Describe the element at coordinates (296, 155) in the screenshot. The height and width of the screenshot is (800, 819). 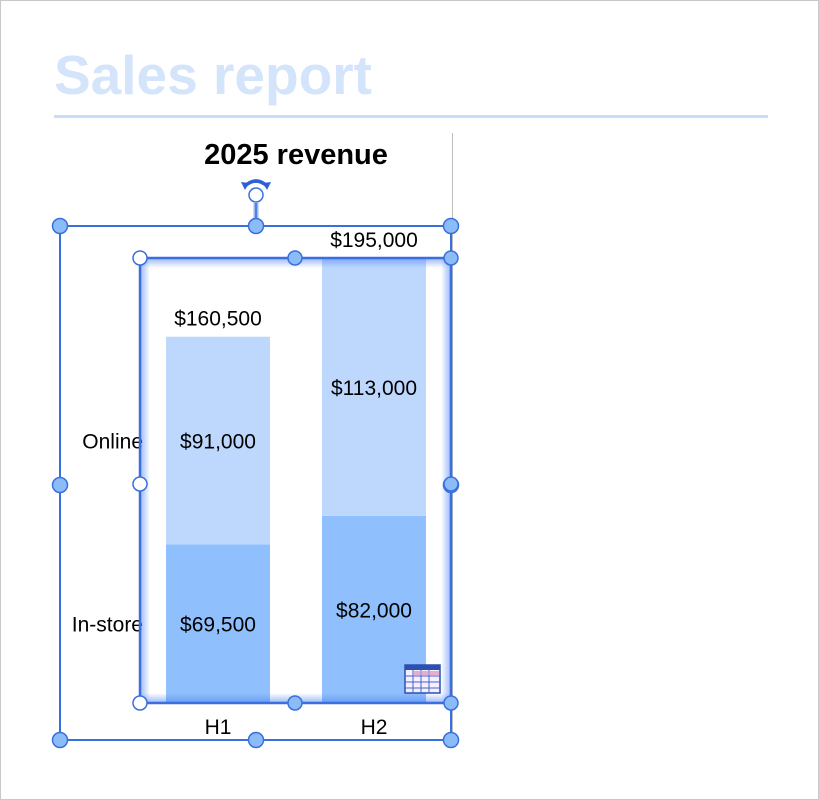
I see `chart-title: 2025 revenue` at that location.